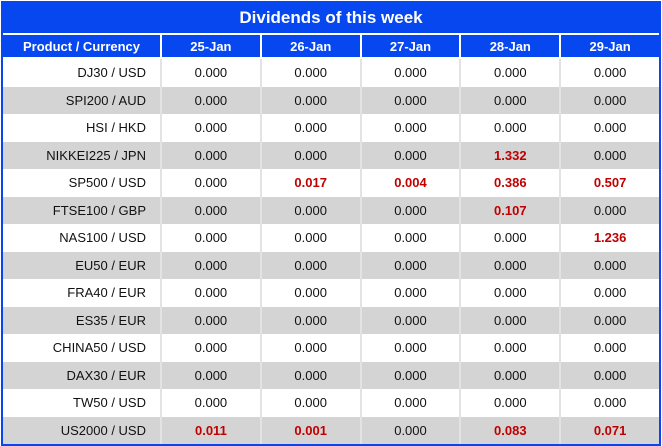 This screenshot has height=446, width=662. I want to click on value-cell: 1.332, so click(509, 155).